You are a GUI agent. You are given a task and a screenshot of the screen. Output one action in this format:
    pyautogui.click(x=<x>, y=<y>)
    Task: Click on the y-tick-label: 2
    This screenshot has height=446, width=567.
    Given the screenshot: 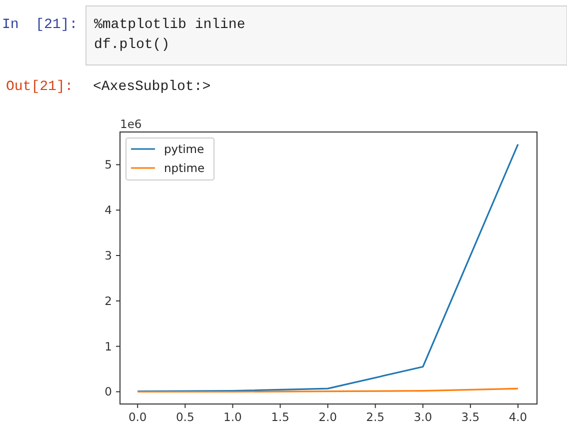 What is the action you would take?
    pyautogui.click(x=108, y=301)
    